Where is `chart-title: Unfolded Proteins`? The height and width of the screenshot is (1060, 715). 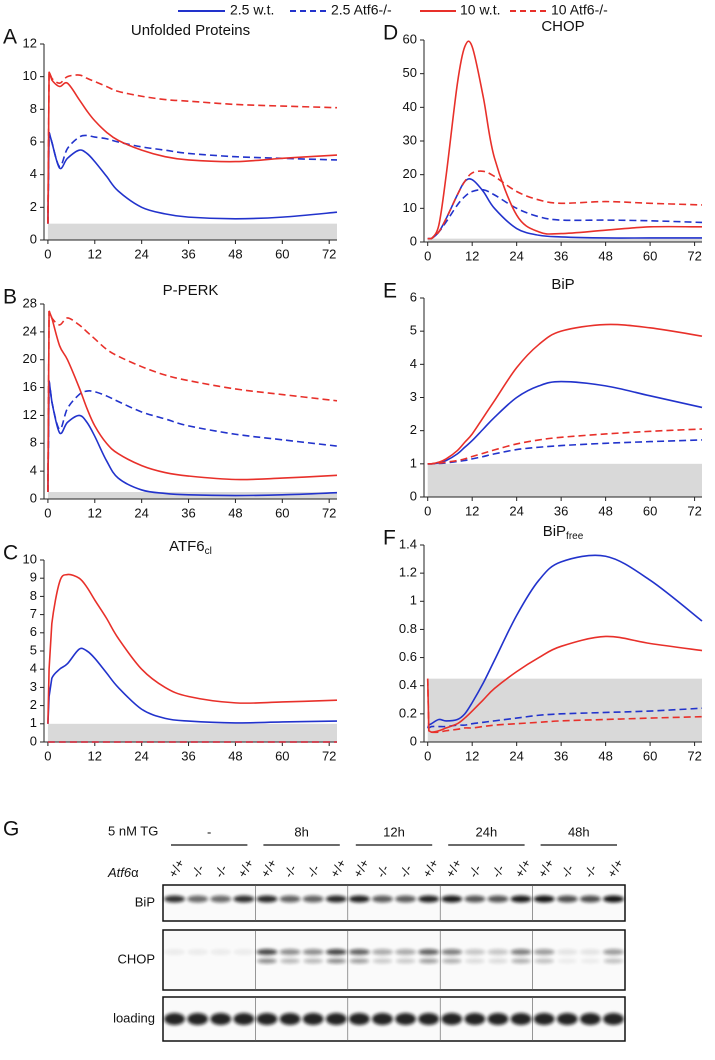
chart-title: Unfolded Proteins is located at coordinates (190, 30).